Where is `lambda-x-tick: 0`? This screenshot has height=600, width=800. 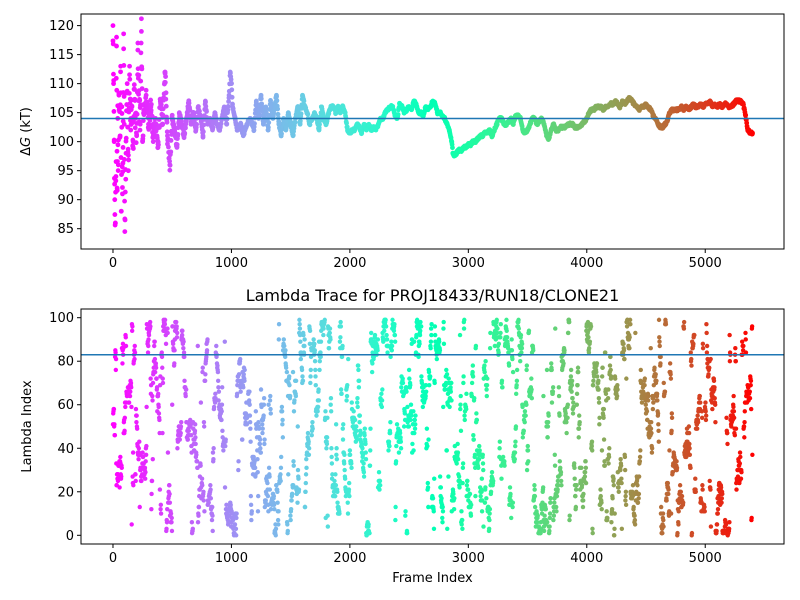 lambda-x-tick: 0 is located at coordinates (113, 555).